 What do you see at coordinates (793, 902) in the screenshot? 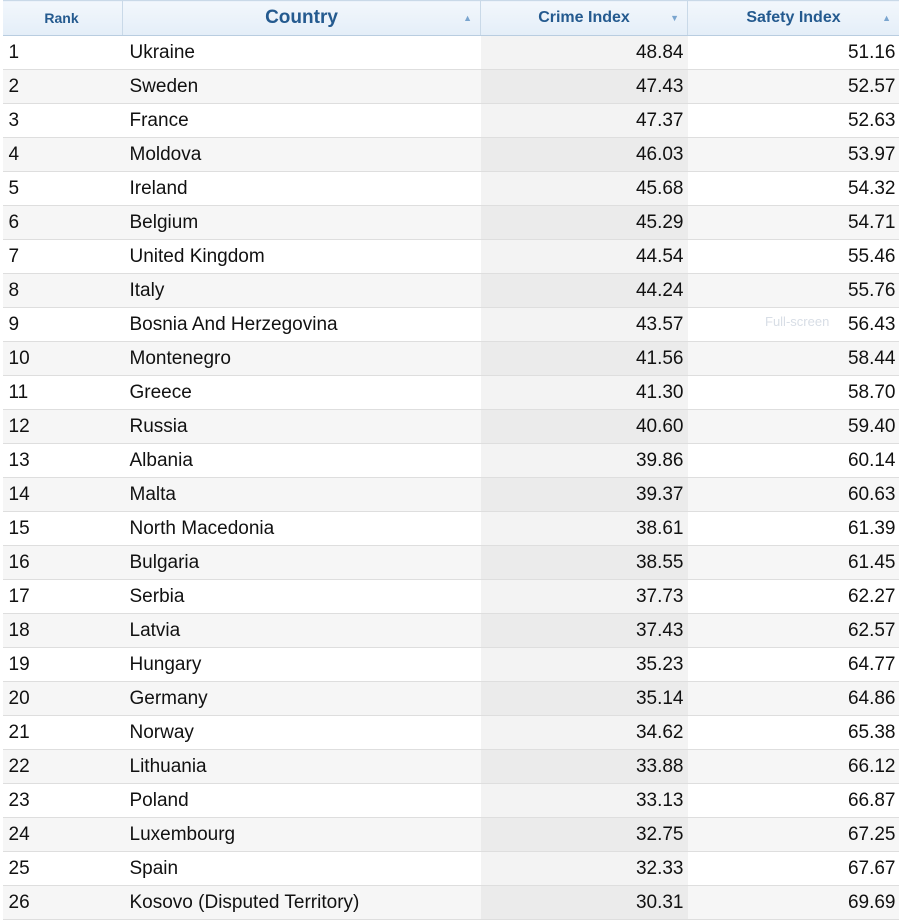
I see `safety-index-cell: 69.69` at bounding box center [793, 902].